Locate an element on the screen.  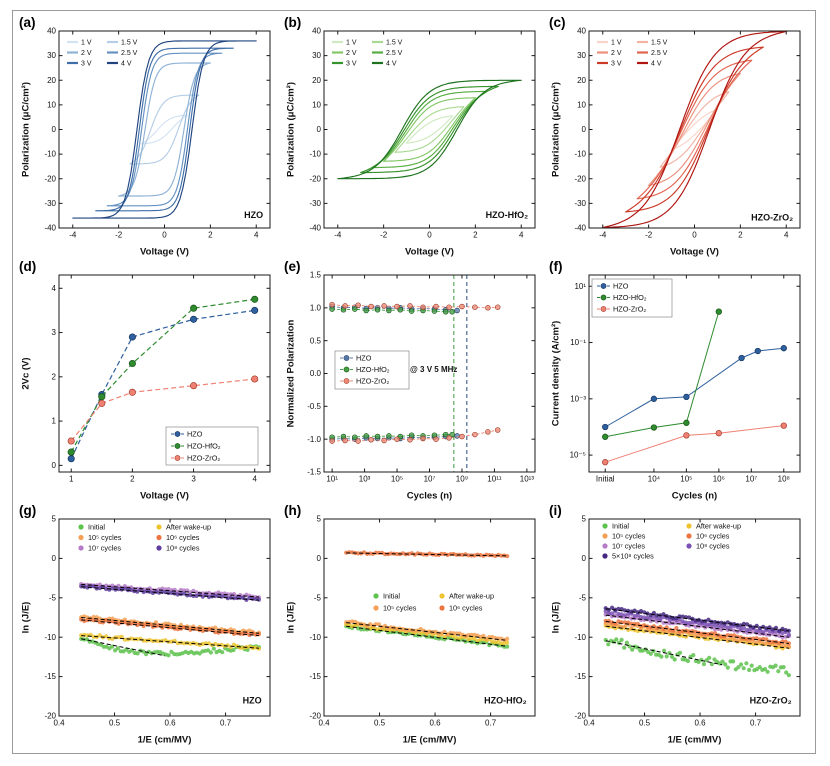
svg-text: 30 is located at coordinates (51, 55).